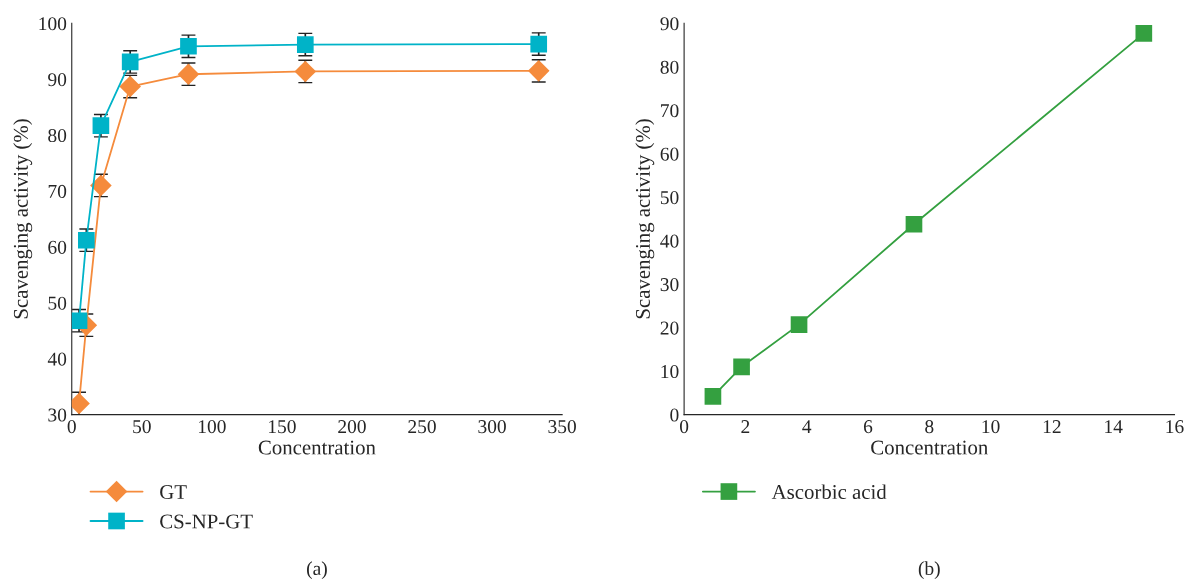 The height and width of the screenshot is (584, 1196). What do you see at coordinates (142, 427) in the screenshot?
I see `x-tick-label: 50` at bounding box center [142, 427].